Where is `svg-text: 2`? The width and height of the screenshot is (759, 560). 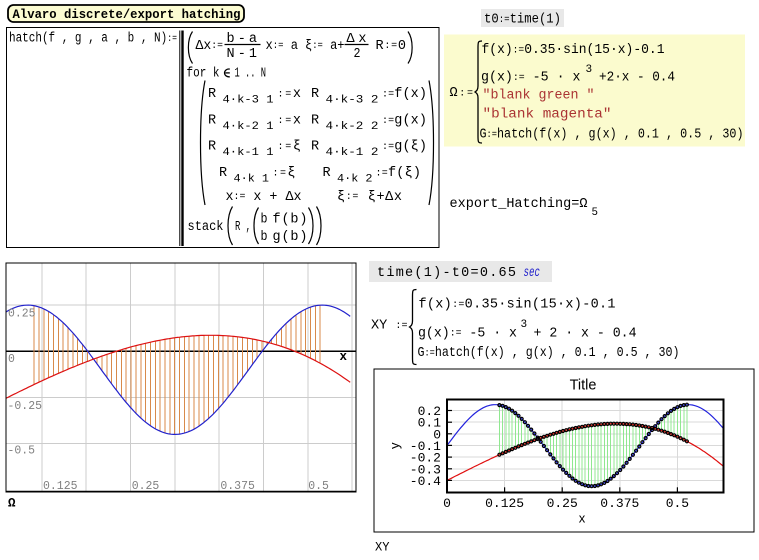
svg-text: 2 is located at coordinates (357, 54).